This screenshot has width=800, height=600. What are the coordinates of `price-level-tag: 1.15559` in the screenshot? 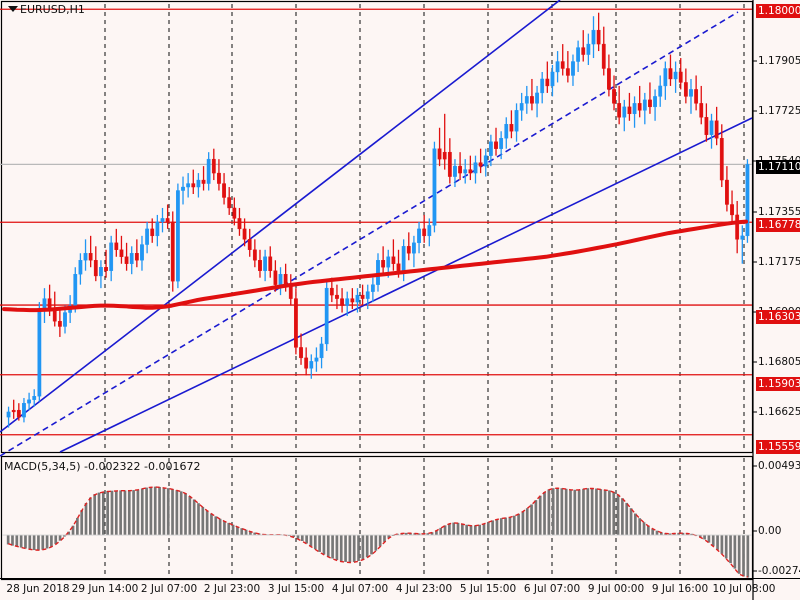 It's located at (778, 447).